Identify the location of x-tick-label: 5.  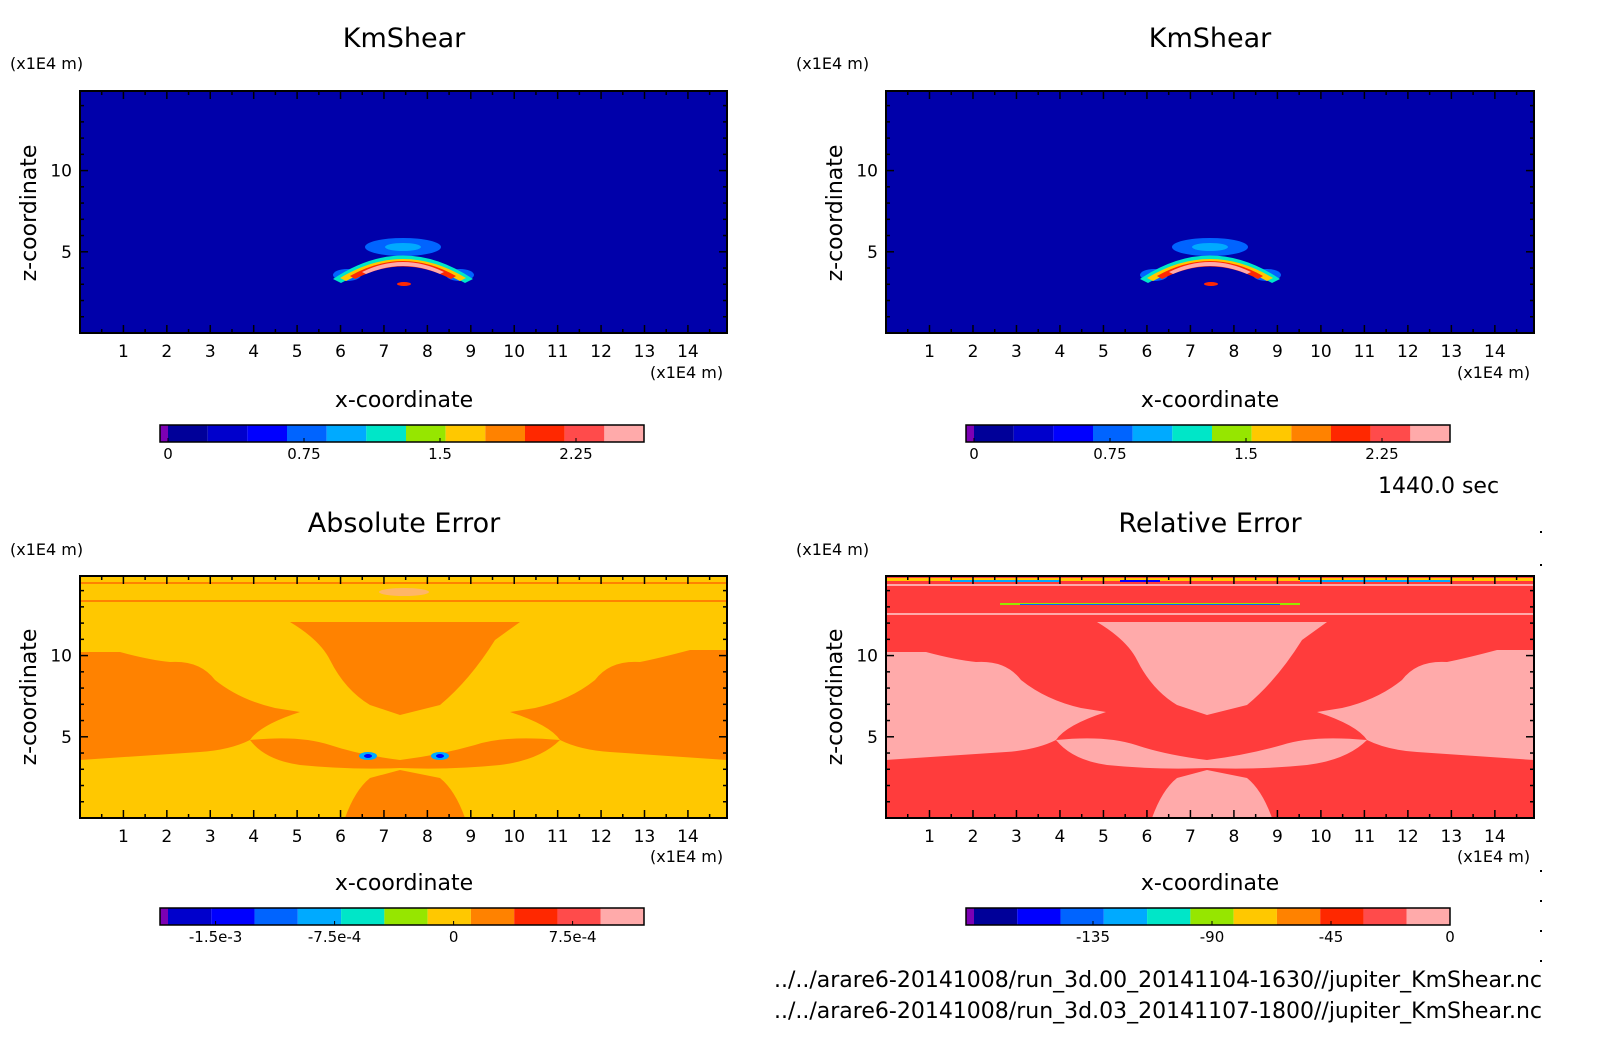
(297, 352).